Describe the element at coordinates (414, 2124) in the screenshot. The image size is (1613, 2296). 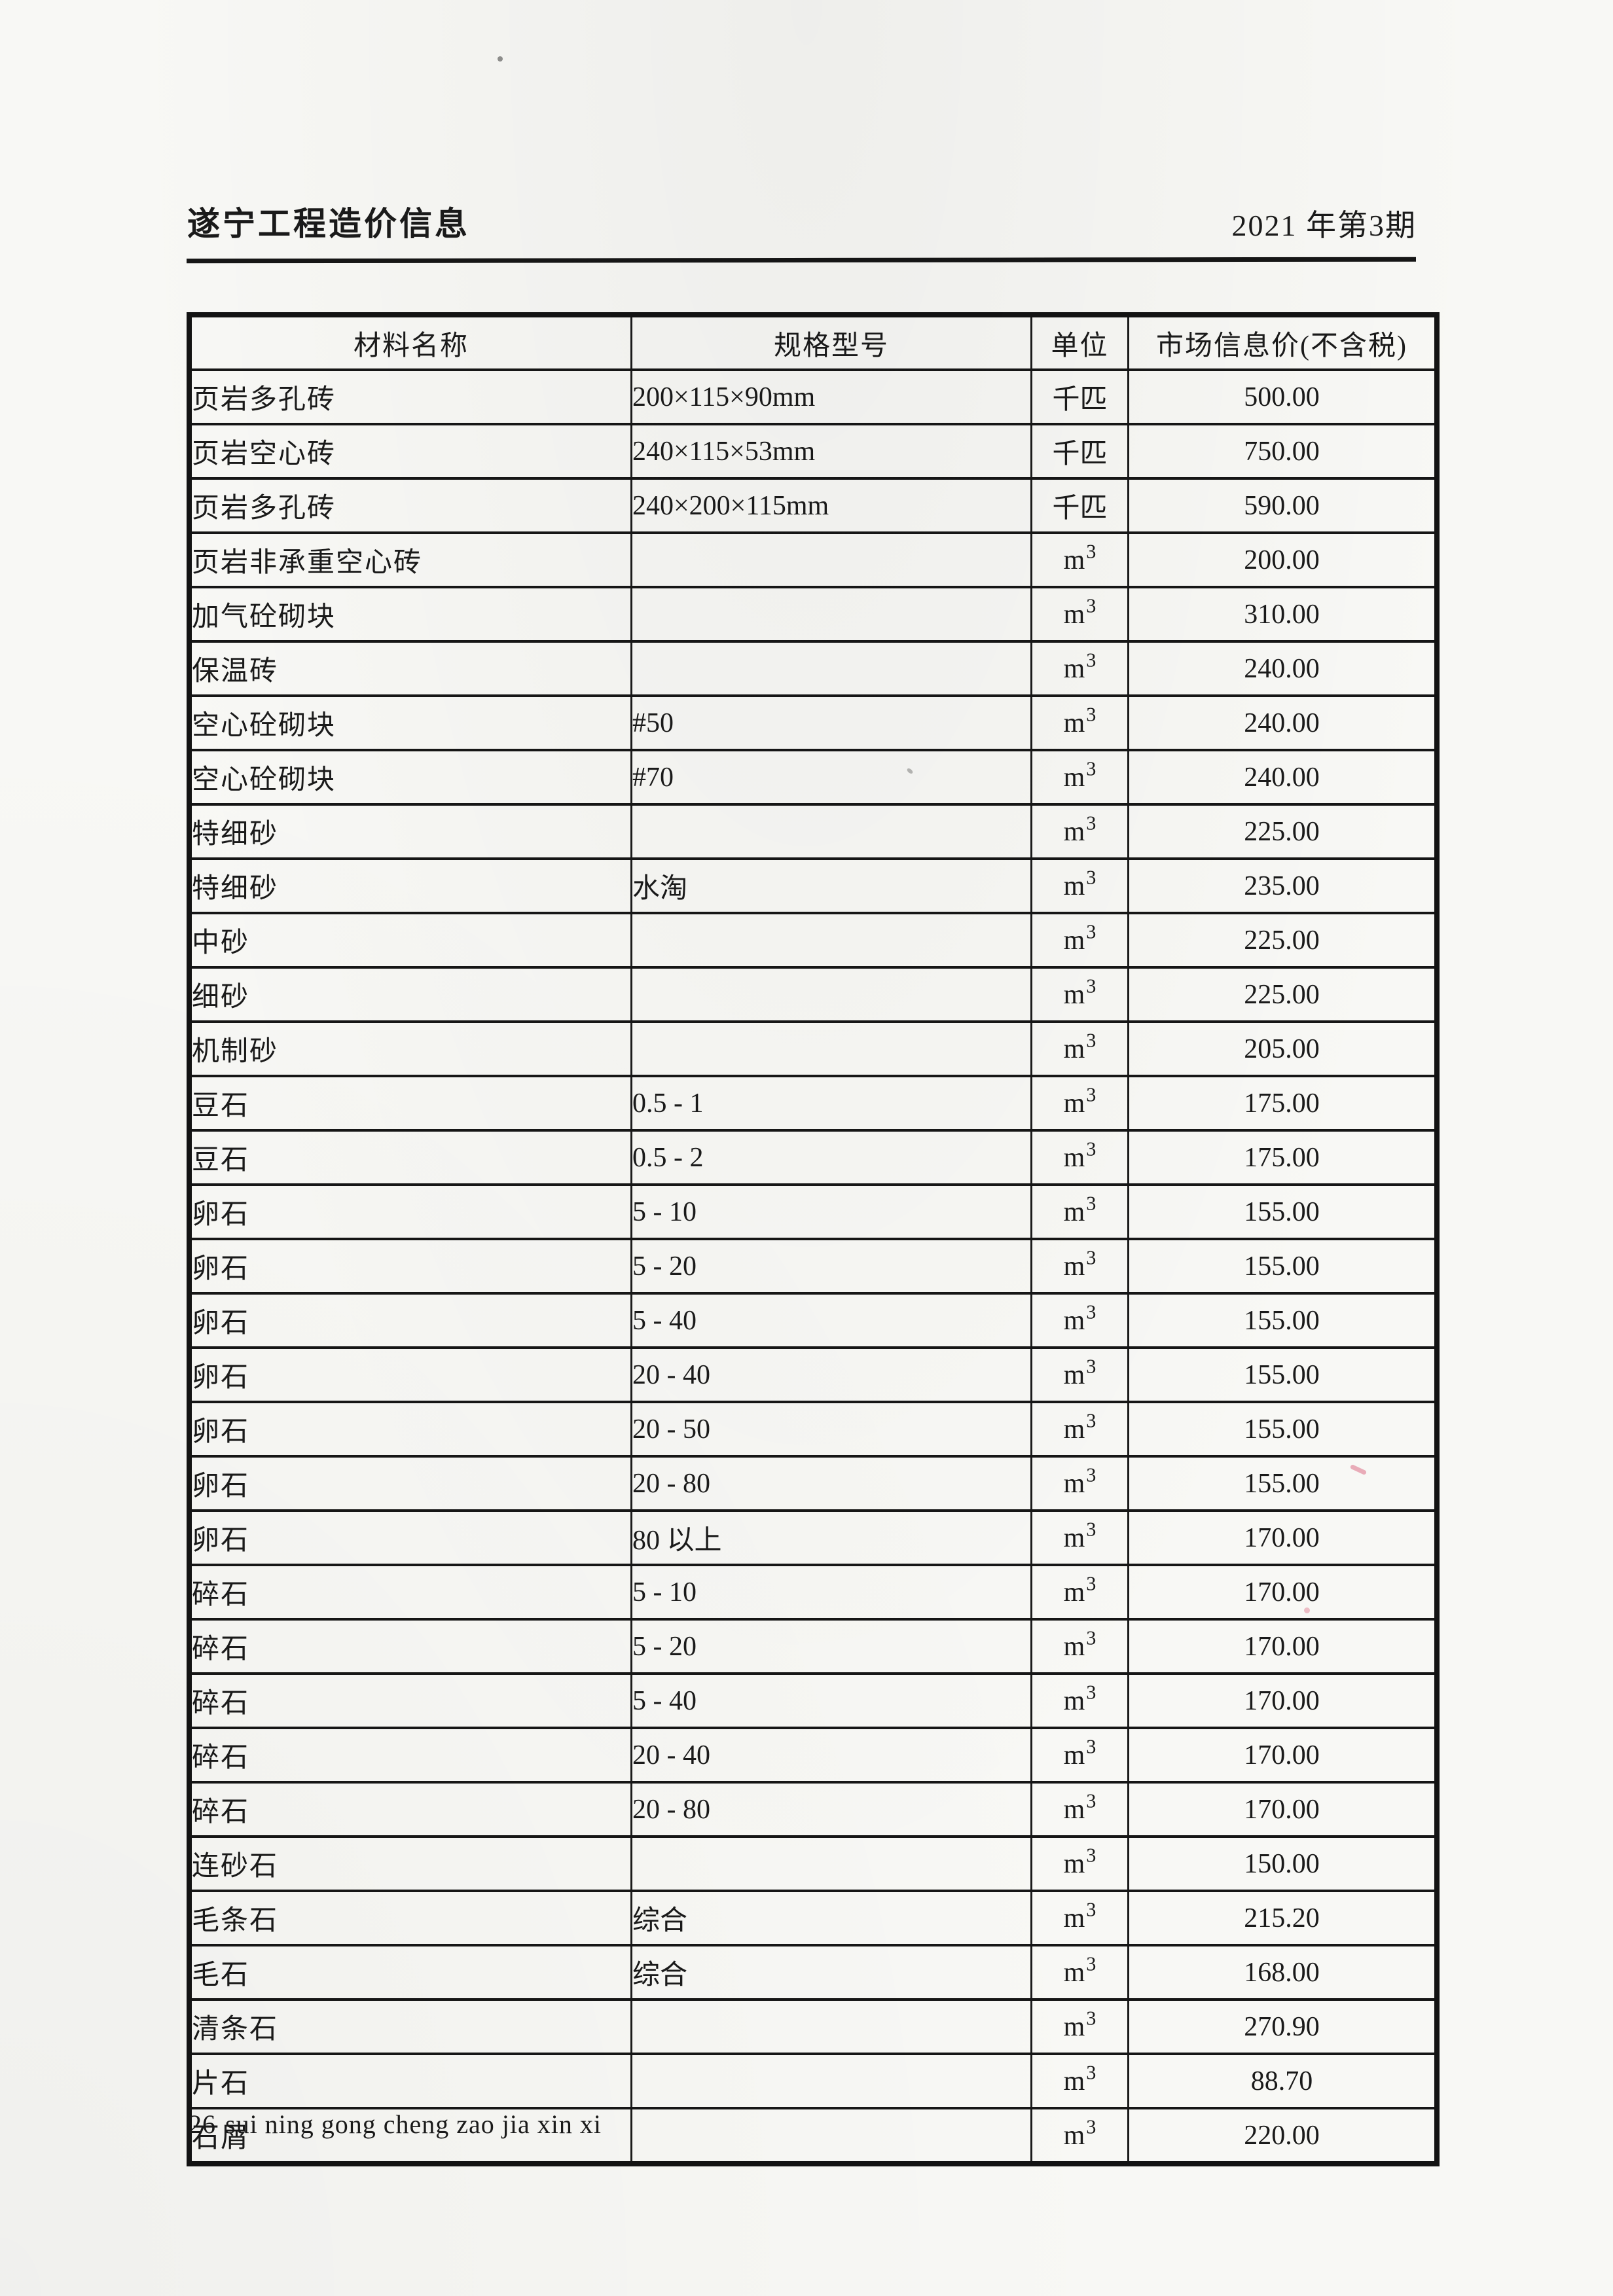
I see `footer-pinyin: sui ning gong cheng zao jia xin xi` at that location.